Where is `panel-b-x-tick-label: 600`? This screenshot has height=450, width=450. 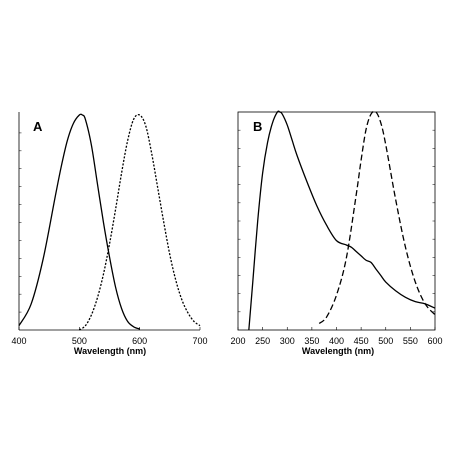 panel-b-x-tick-label: 600 is located at coordinates (434, 341).